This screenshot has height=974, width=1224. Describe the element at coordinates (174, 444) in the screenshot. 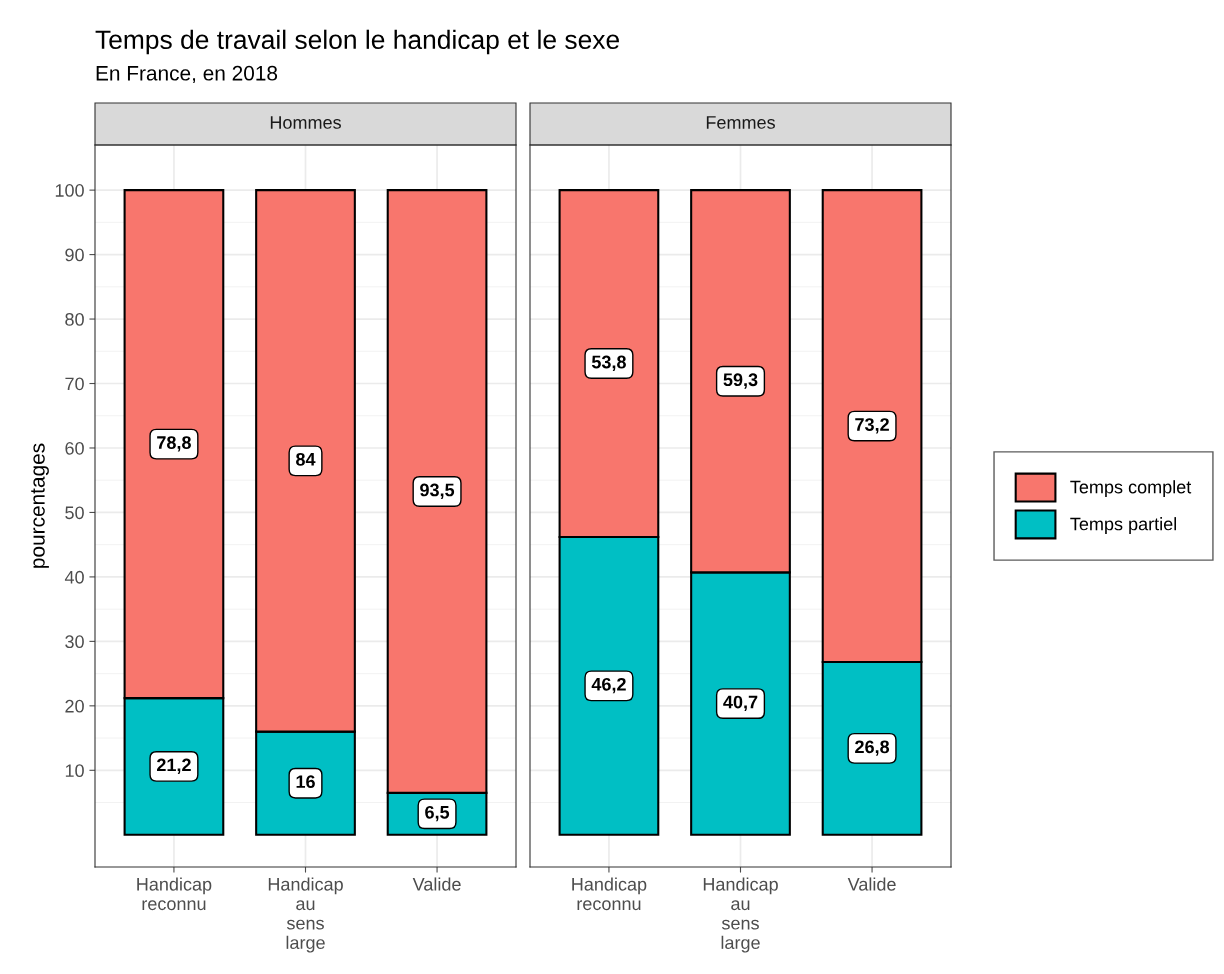

I see `data-label: 78,8` at that location.